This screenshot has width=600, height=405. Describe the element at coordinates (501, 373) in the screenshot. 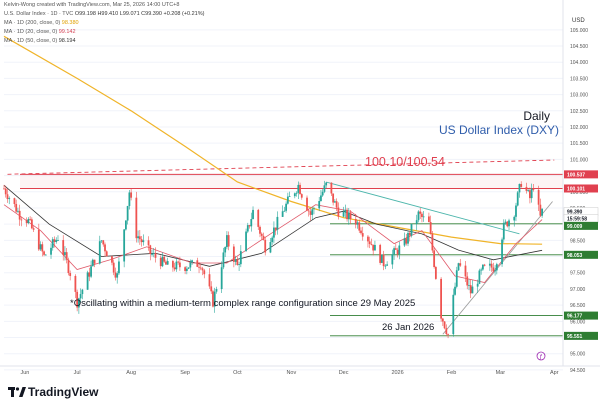

I see `time-tick-label: Mar` at that location.